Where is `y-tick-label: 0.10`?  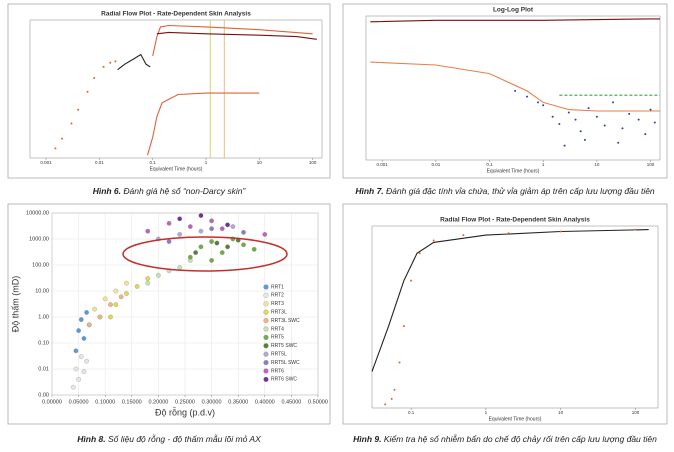
y-tick-label: 0.10 is located at coordinates (43, 343).